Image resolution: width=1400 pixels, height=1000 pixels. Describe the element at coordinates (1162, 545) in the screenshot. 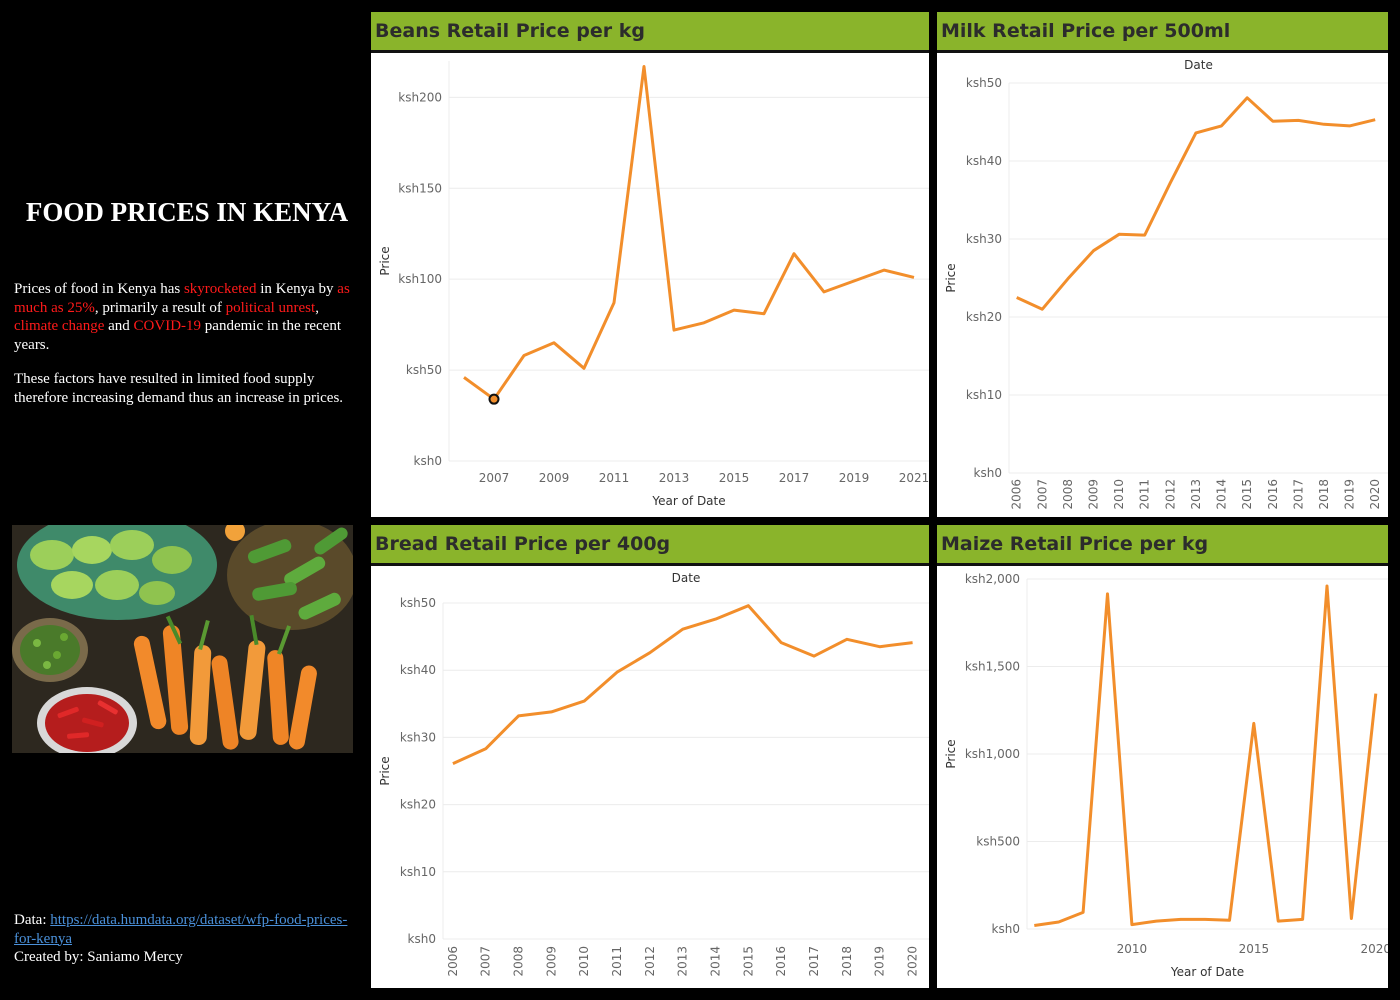

I see `maize-chart-header: Maize Retail Price per kg` at that location.